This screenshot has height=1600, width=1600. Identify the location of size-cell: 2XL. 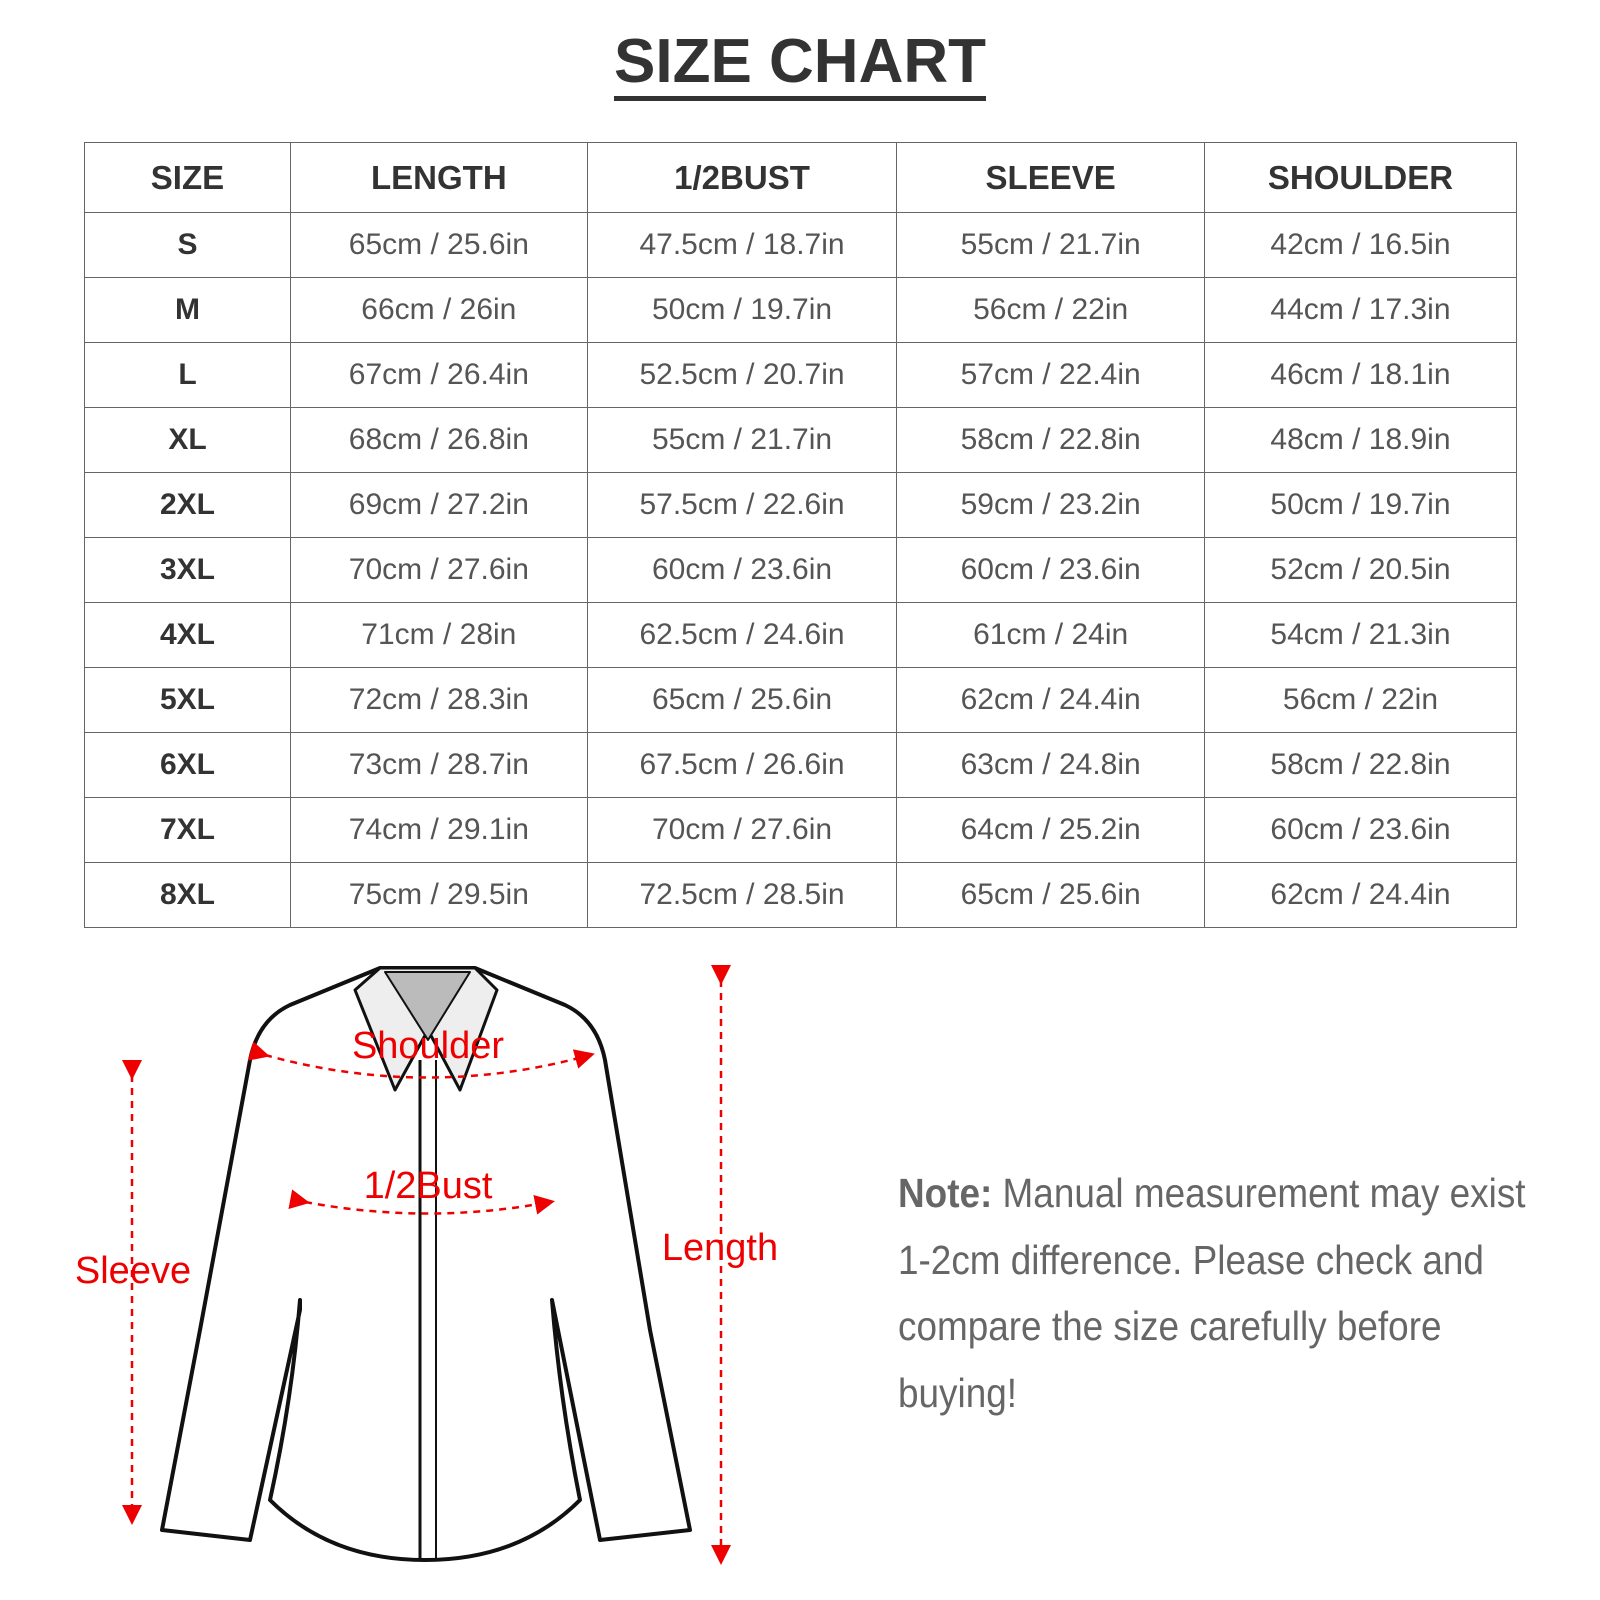
(187, 505).